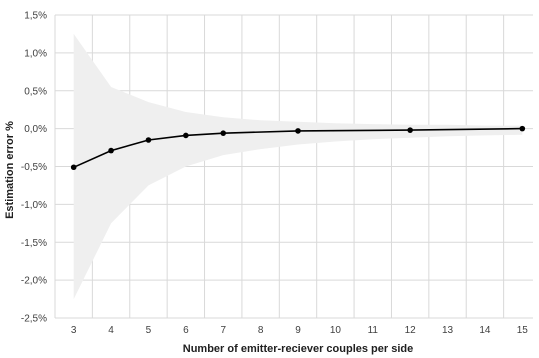 The width and height of the screenshot is (539, 358). Describe the element at coordinates (35, 53) in the screenshot. I see `y-tick-label: 1,0%` at that location.